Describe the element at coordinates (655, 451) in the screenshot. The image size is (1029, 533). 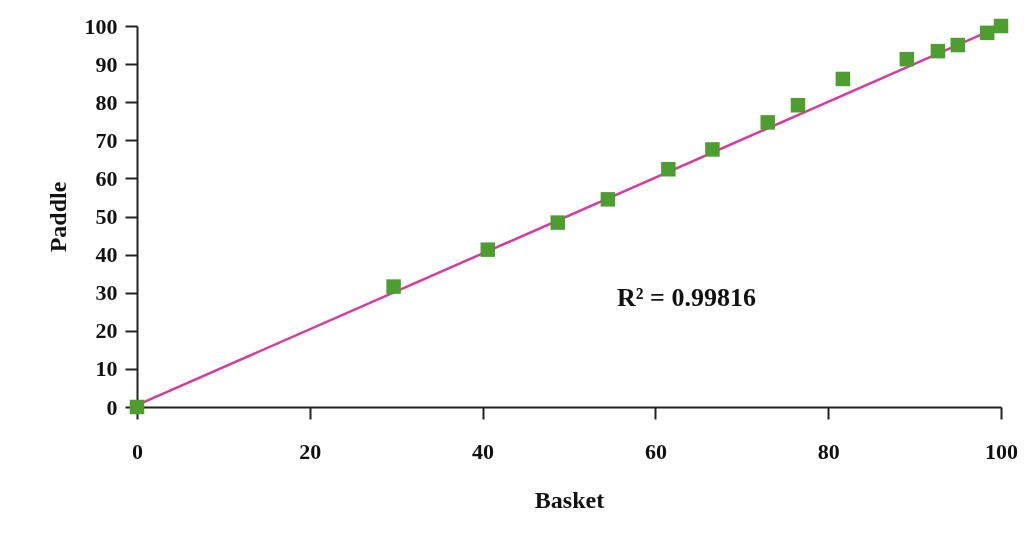
I see `x-tick-label: 60` at that location.